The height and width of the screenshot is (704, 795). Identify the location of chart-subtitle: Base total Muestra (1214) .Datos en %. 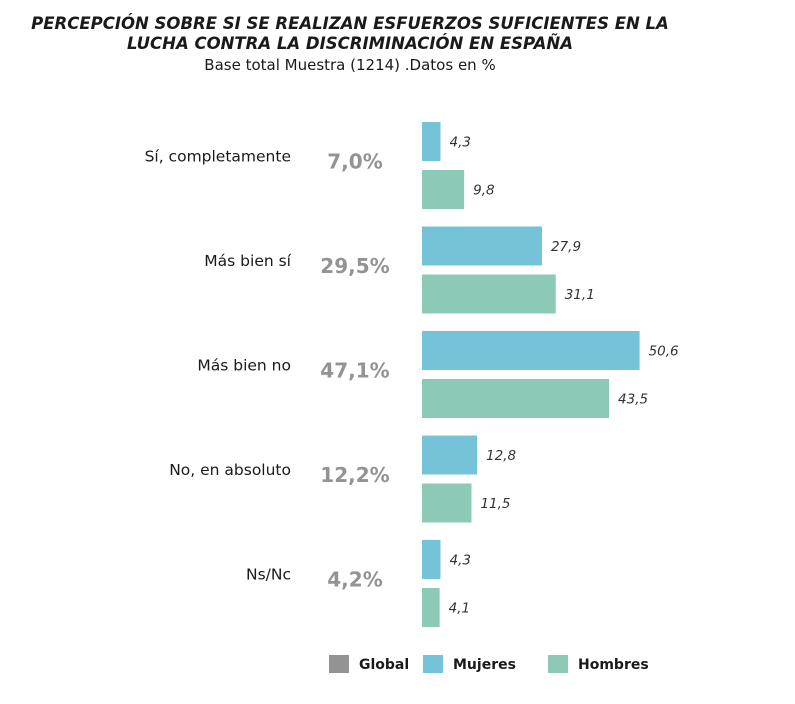
(350, 65).